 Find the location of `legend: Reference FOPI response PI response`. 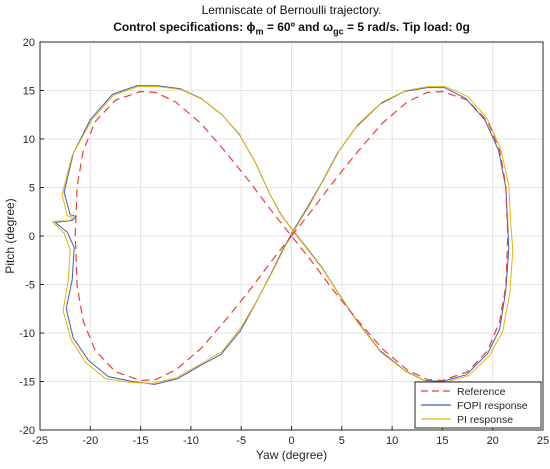

legend: Reference FOPI response PI response is located at coordinates (478, 405).